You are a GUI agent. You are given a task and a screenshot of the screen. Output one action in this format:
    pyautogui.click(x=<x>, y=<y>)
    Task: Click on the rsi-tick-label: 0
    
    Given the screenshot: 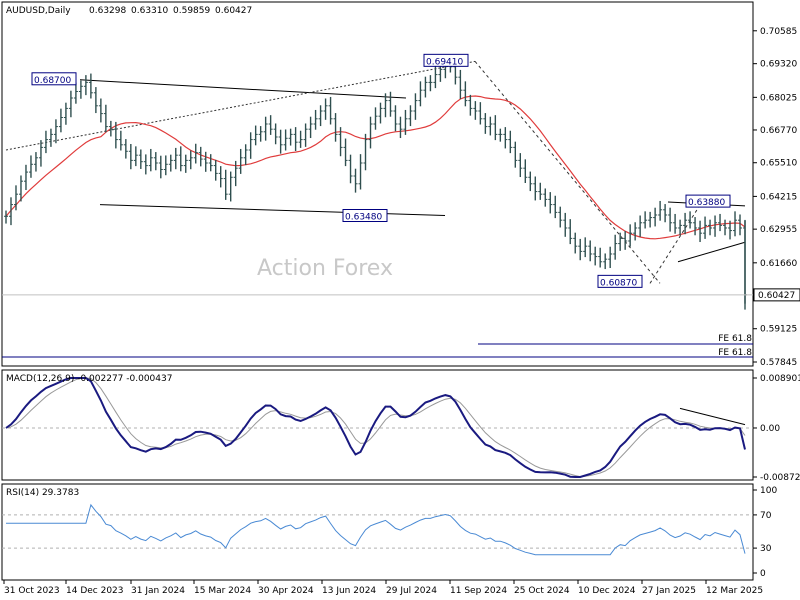 What is the action you would take?
    pyautogui.click(x=763, y=574)
    